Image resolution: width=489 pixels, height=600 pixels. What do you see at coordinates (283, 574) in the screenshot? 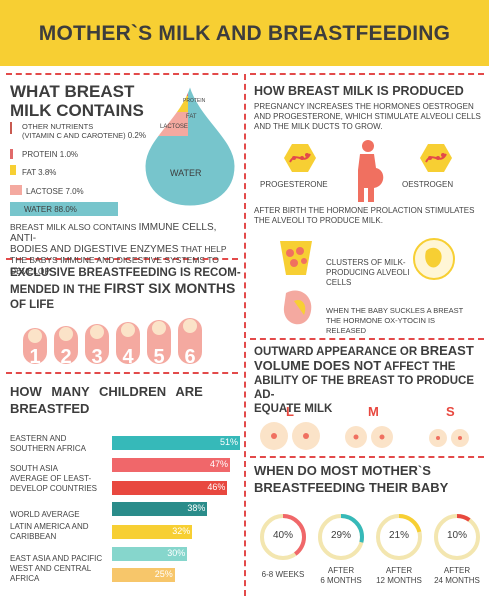
I see `ring-caption-line1: 6-8 WEEKS` at bounding box center [283, 574].